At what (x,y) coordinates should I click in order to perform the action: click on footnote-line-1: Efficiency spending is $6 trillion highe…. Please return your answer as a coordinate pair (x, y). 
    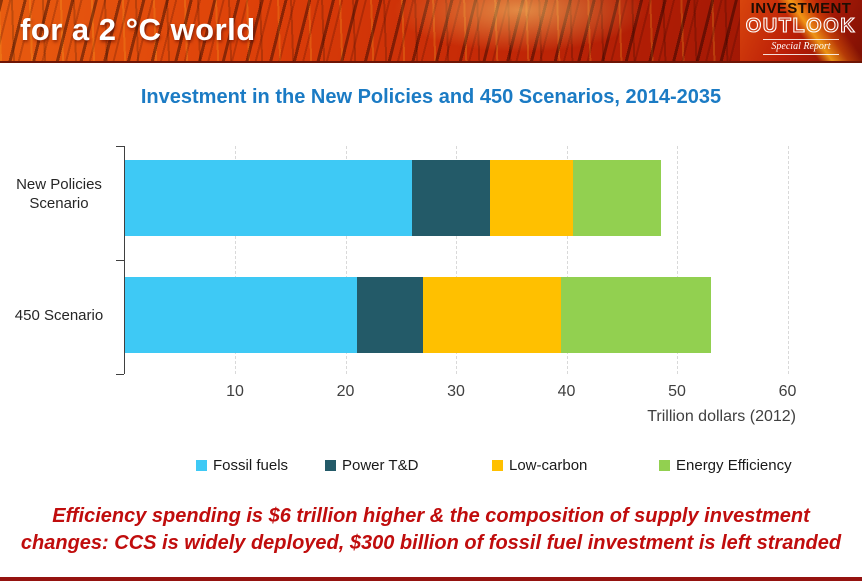
    Looking at the image, I should click on (431, 516).